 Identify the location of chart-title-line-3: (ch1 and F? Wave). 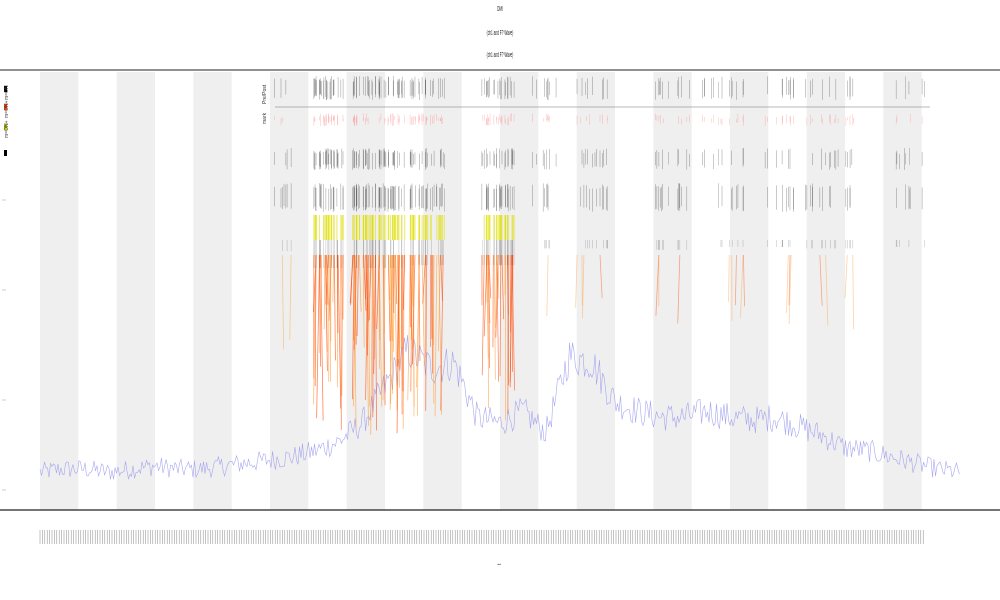
(500, 55).